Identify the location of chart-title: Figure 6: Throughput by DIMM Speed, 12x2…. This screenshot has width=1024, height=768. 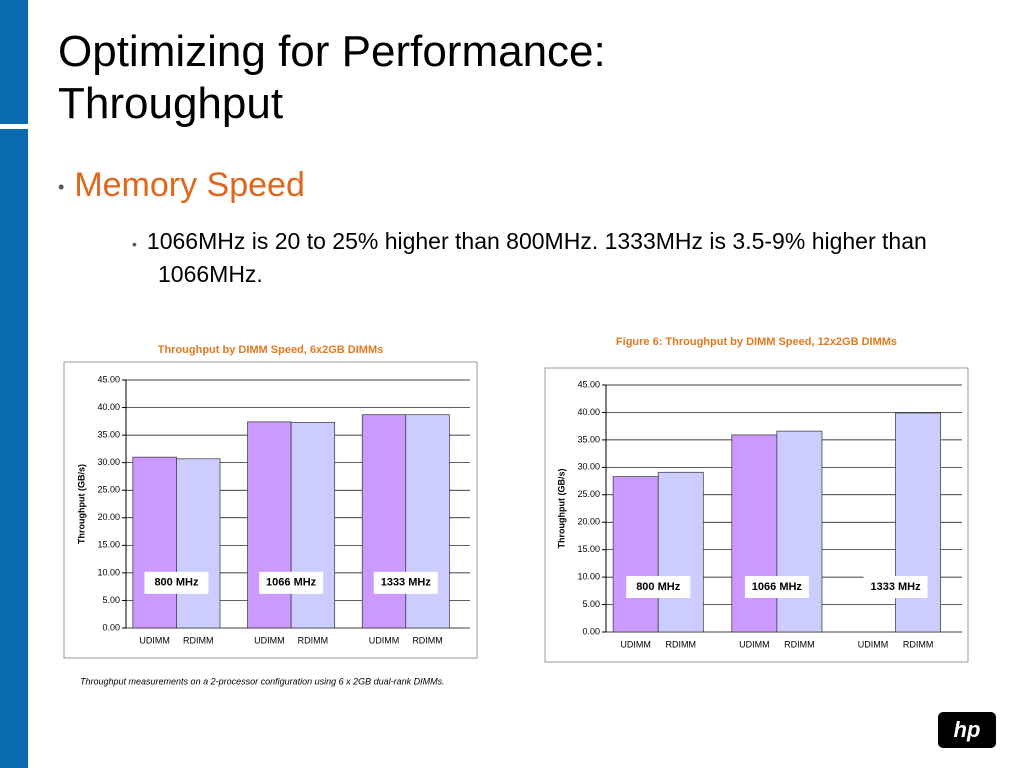
(756, 342).